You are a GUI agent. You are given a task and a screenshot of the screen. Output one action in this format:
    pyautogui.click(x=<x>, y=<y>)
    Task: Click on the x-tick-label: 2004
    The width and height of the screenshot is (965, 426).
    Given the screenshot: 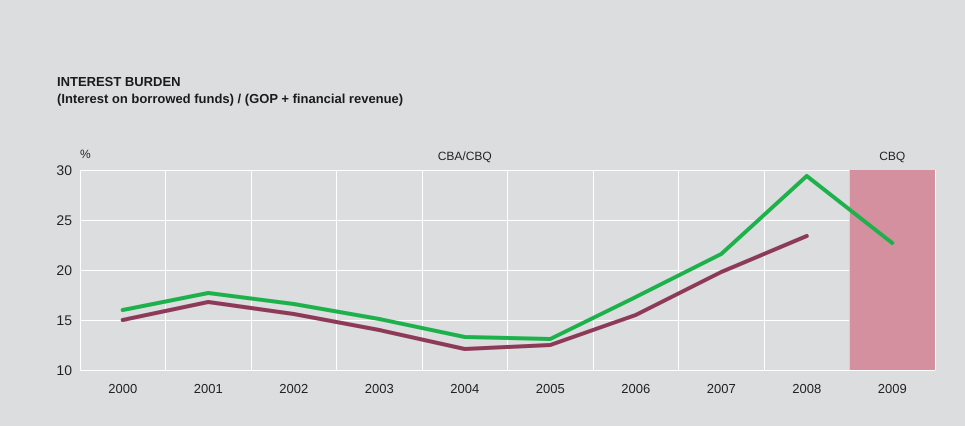 What is the action you would take?
    pyautogui.click(x=465, y=388)
    